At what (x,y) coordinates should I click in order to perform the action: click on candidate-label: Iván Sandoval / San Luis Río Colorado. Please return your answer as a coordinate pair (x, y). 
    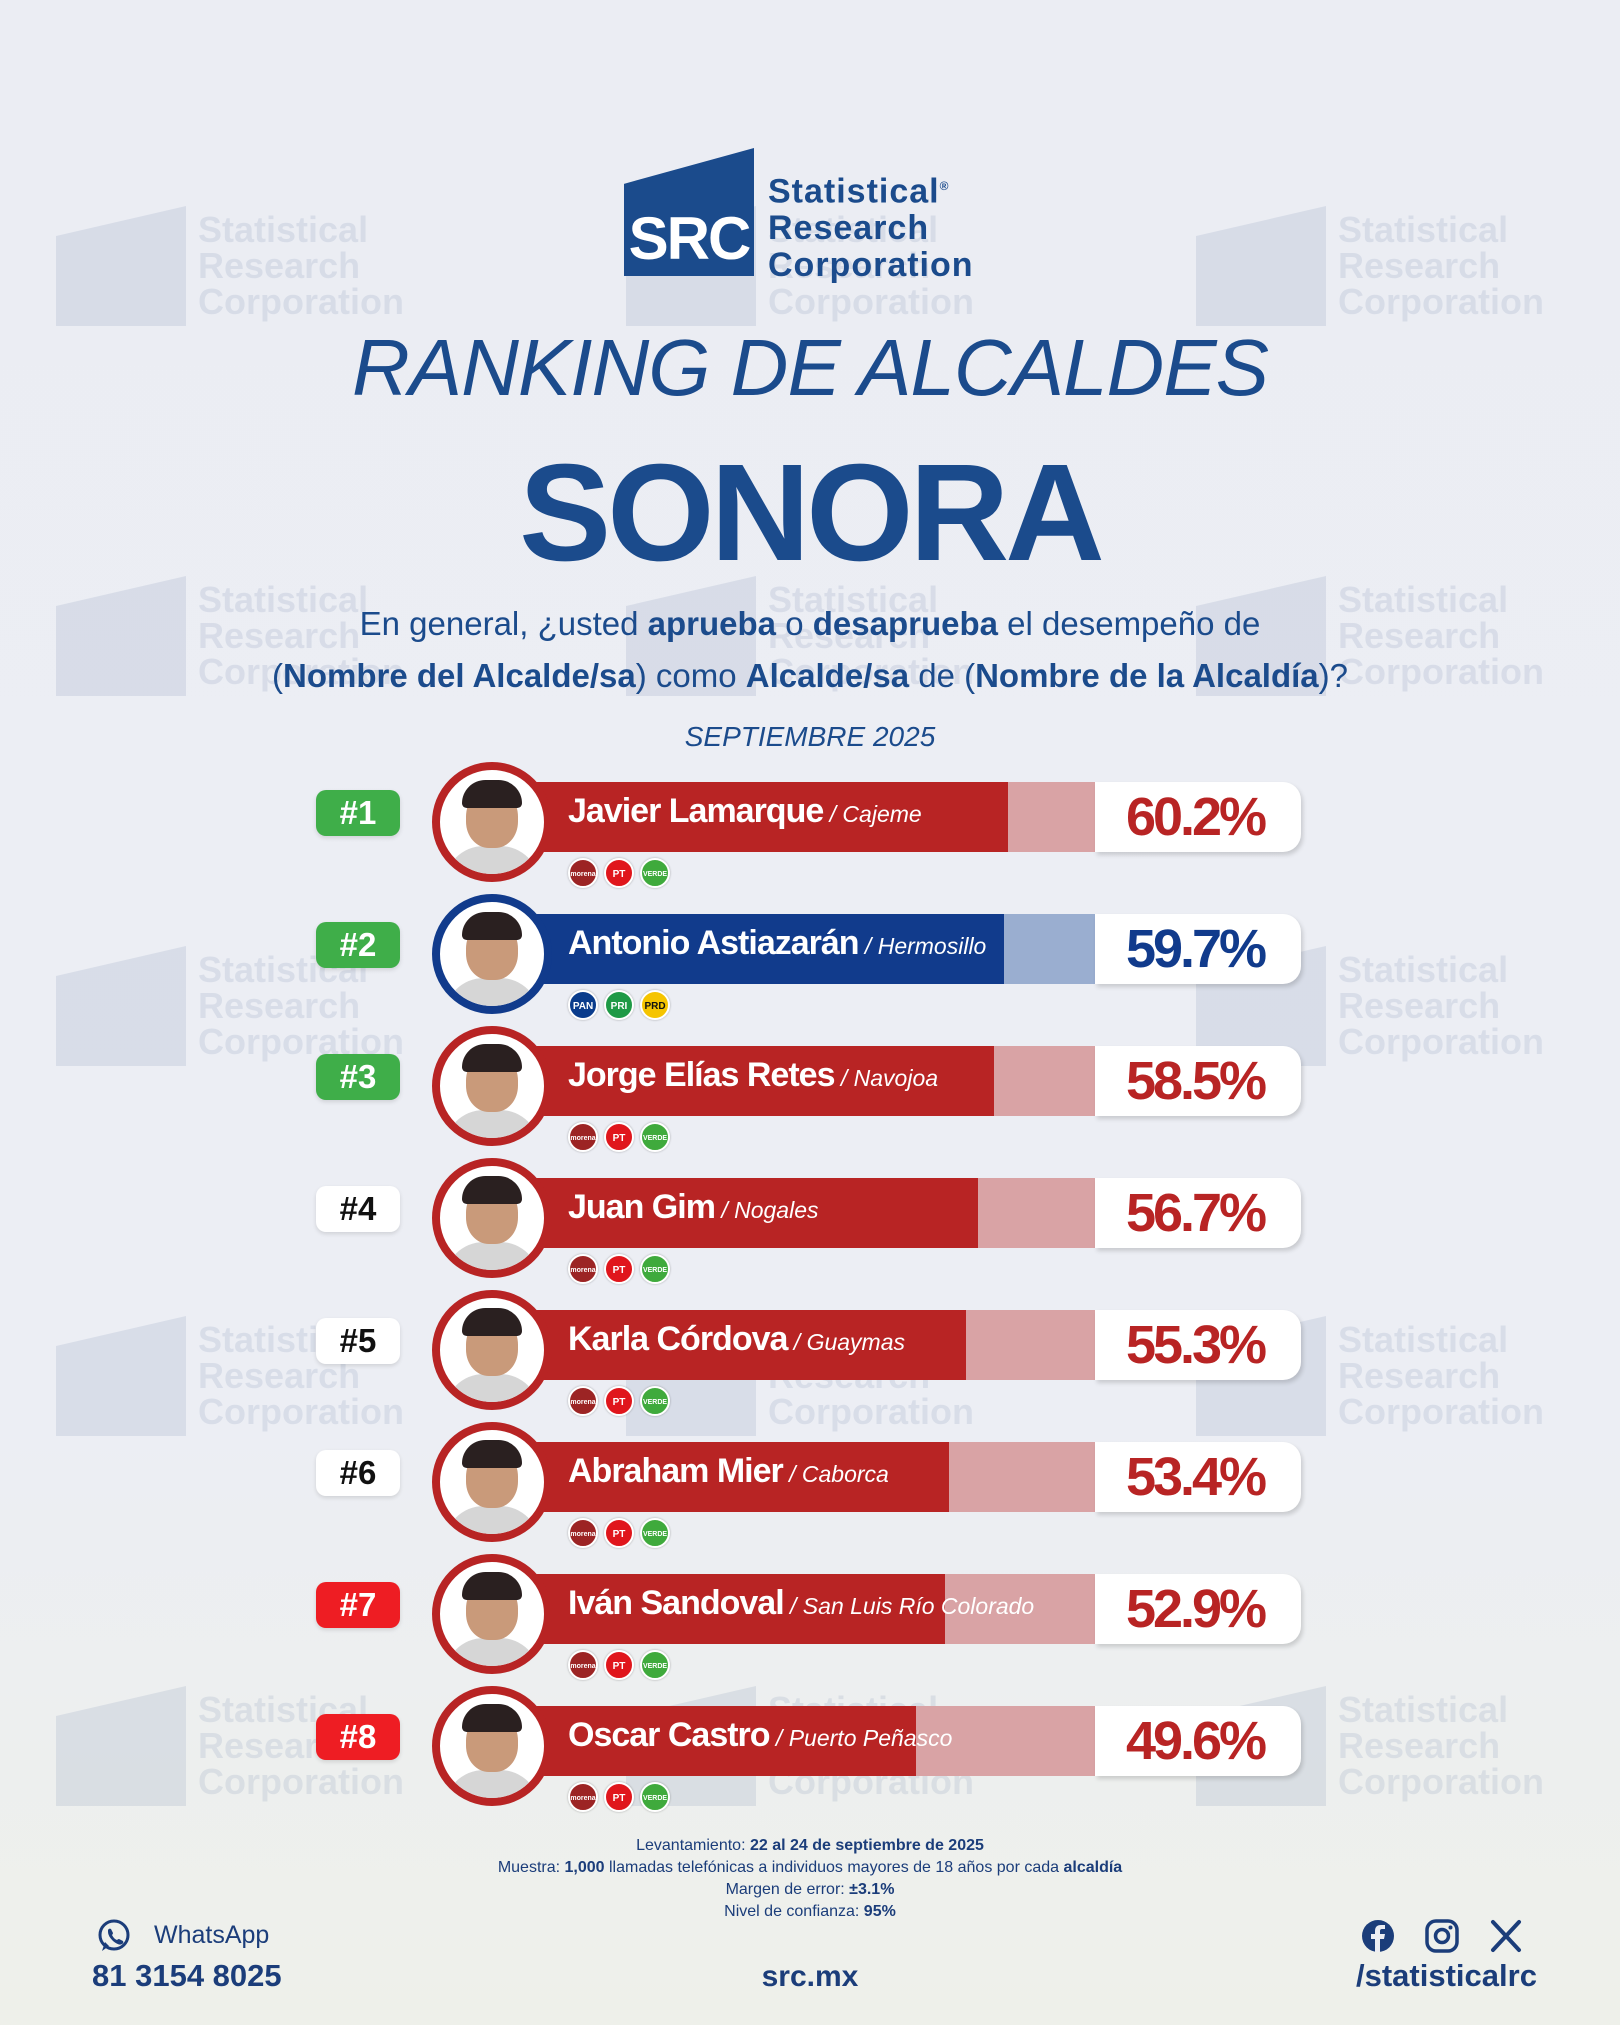
    Looking at the image, I should click on (801, 1603).